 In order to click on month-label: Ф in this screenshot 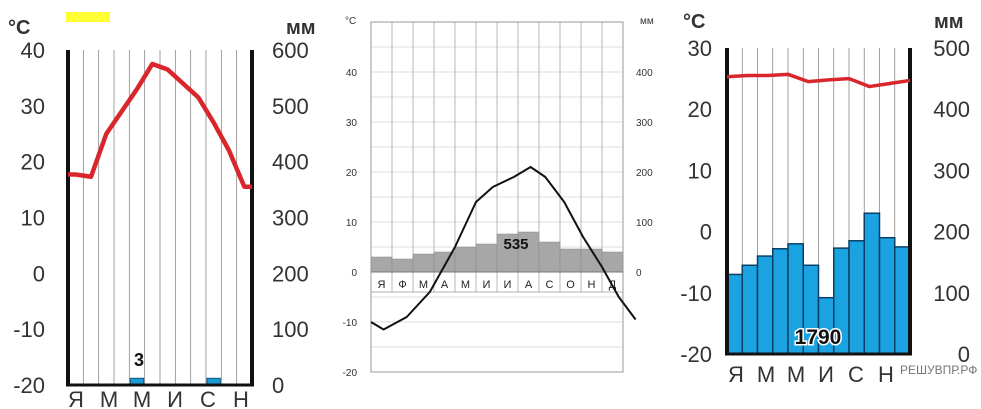, I will do `click(402, 285)`.